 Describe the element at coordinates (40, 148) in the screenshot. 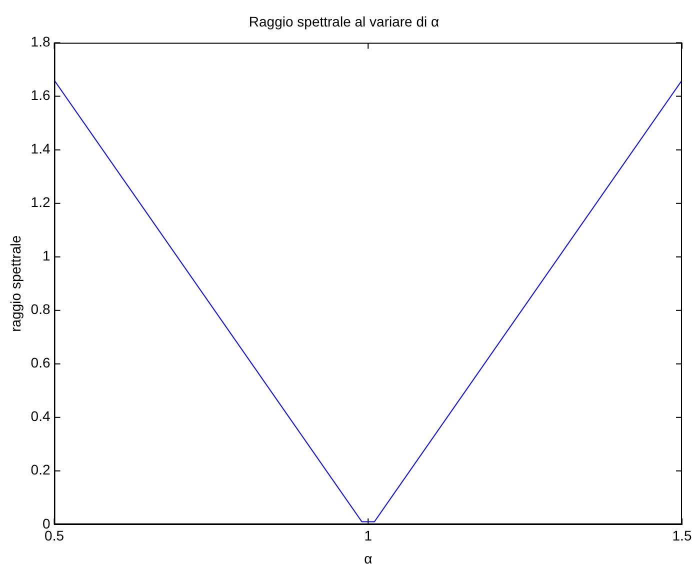

I see `y-tick-label: 1.4` at that location.